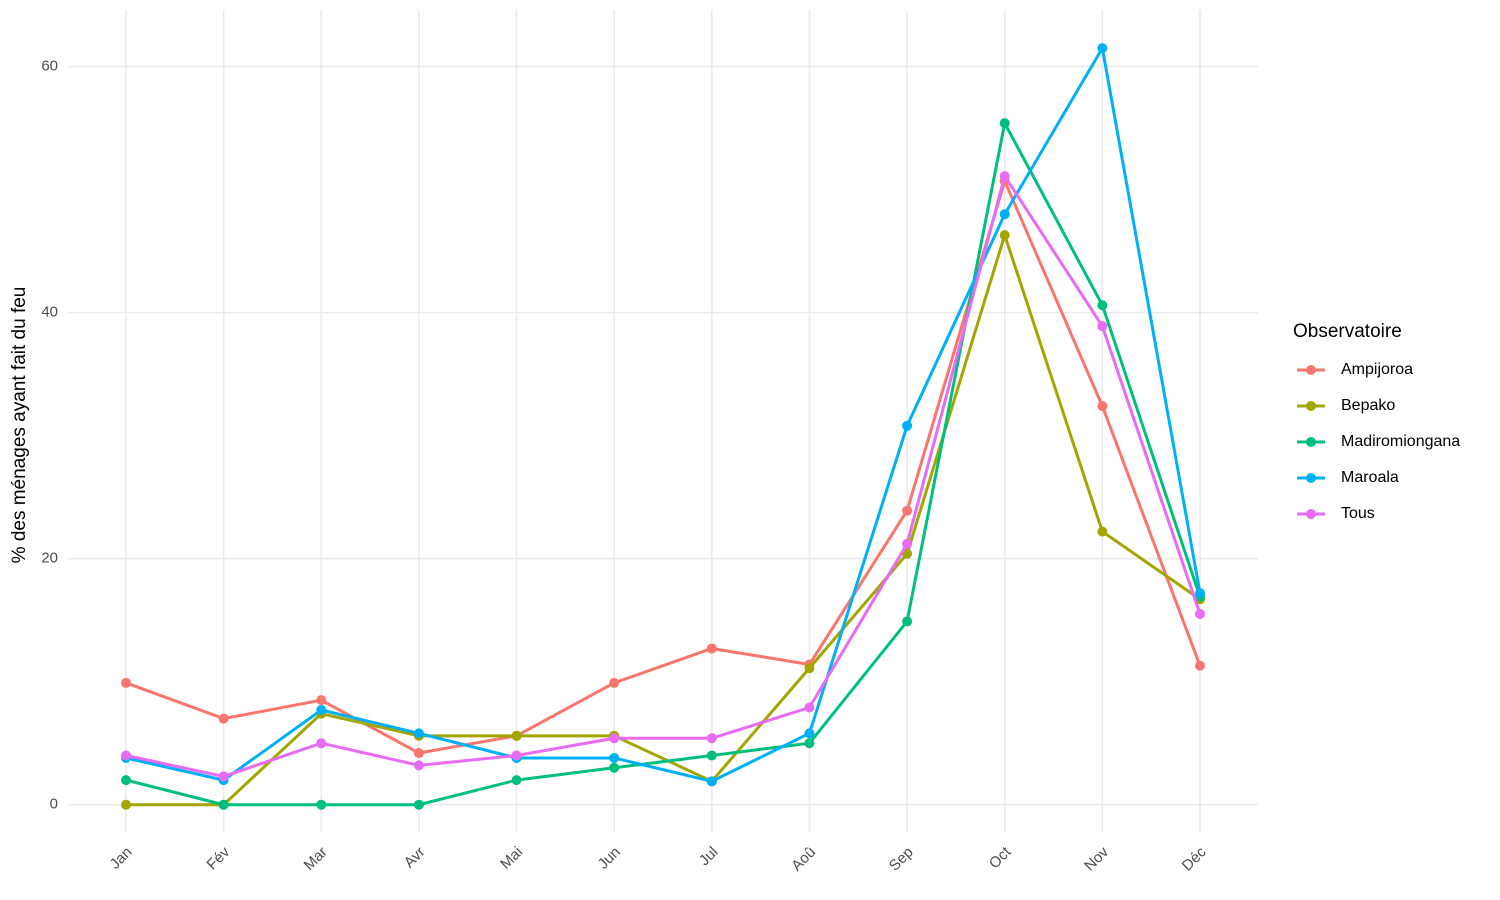  I want to click on x-tick-label: Déc, so click(1194, 858).